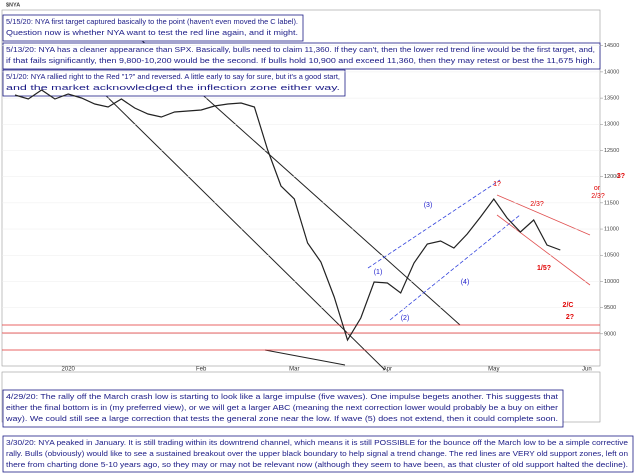 This screenshot has width=640, height=473. Describe the element at coordinates (611, 230) in the screenshot. I see `y-tick-label: 11000` at that location.